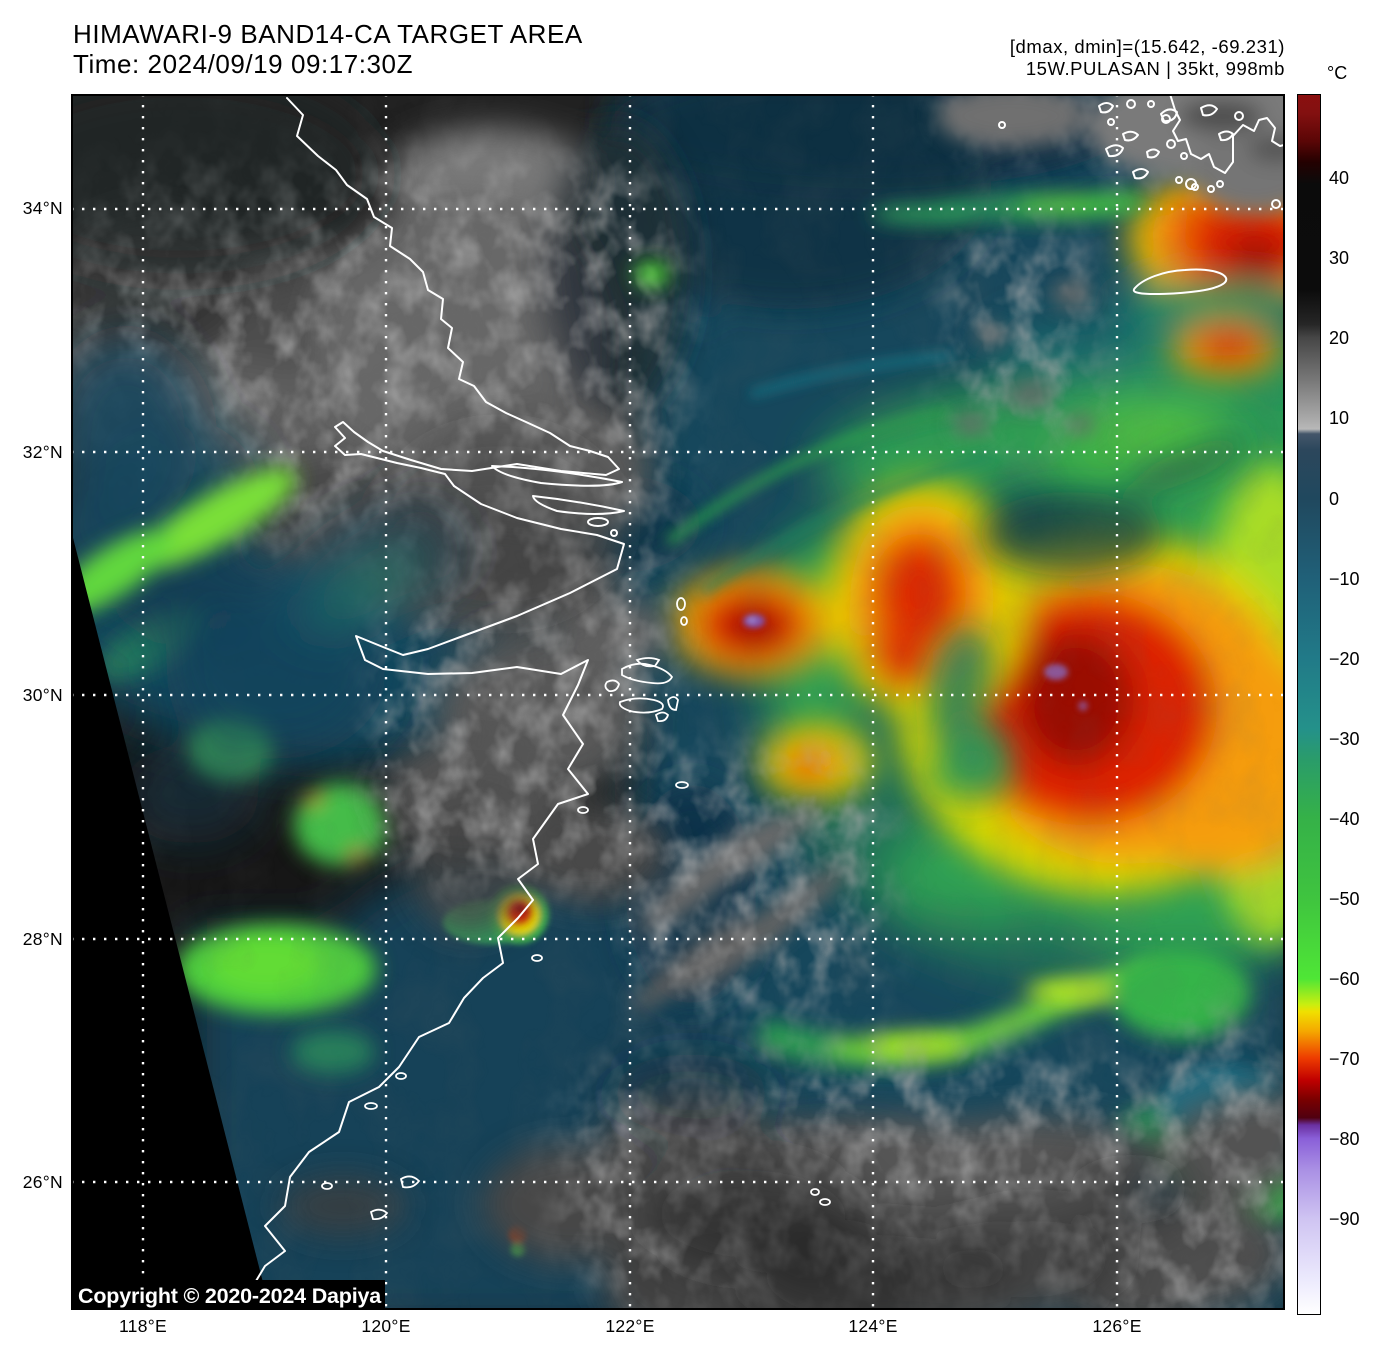 Image resolution: width=1390 pixels, height=1359 pixels. Describe the element at coordinates (230, 1296) in the screenshot. I see `svg-text: Copyright © 2020-2024 Dapiya` at that location.